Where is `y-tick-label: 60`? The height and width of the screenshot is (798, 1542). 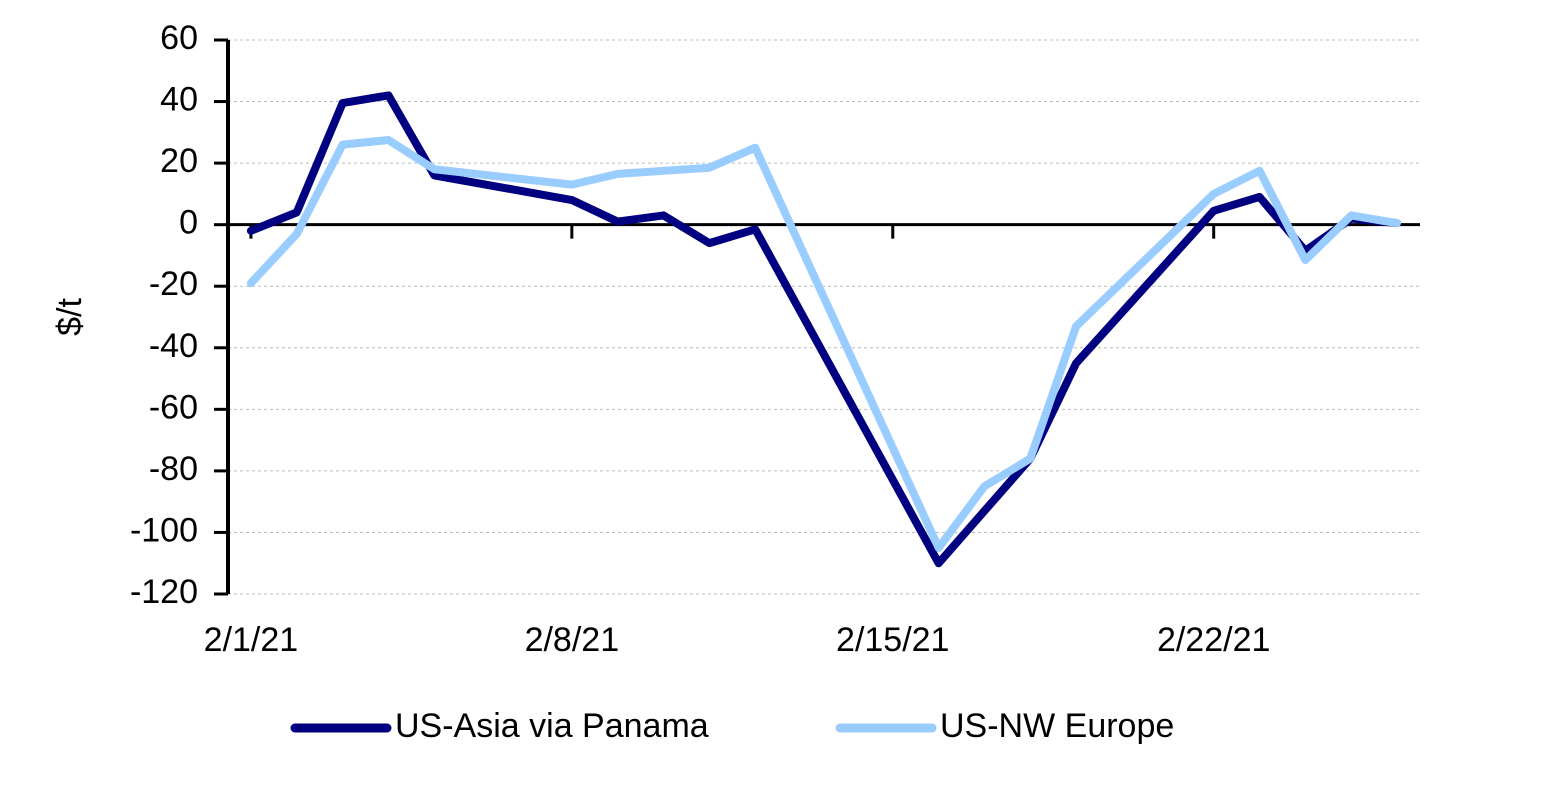
y-tick-label: 60 is located at coordinates (179, 38).